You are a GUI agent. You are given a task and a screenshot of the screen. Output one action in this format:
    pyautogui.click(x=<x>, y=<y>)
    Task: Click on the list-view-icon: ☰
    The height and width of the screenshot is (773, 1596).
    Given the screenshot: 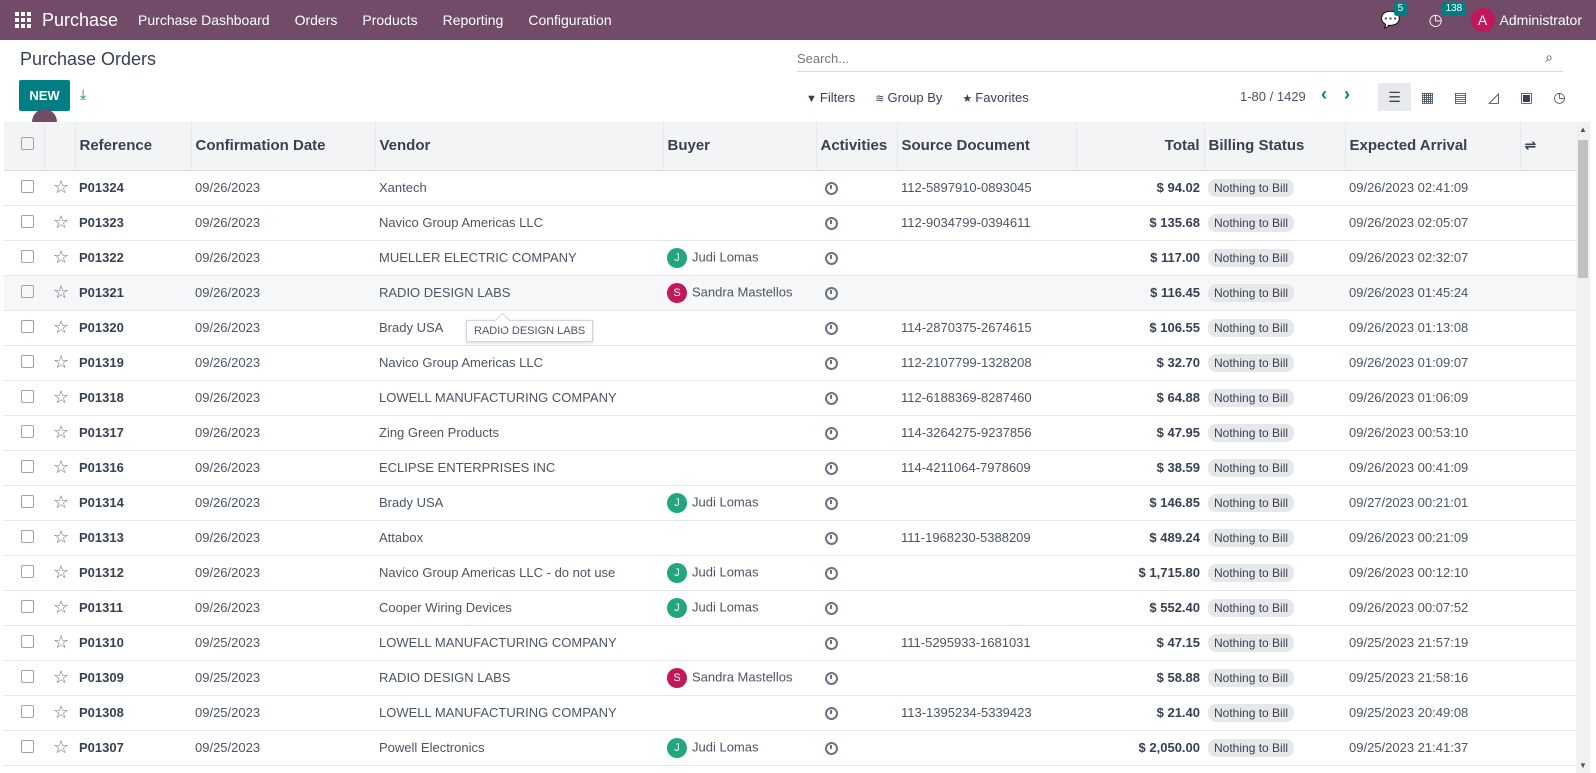 What is the action you would take?
    pyautogui.click(x=1394, y=97)
    